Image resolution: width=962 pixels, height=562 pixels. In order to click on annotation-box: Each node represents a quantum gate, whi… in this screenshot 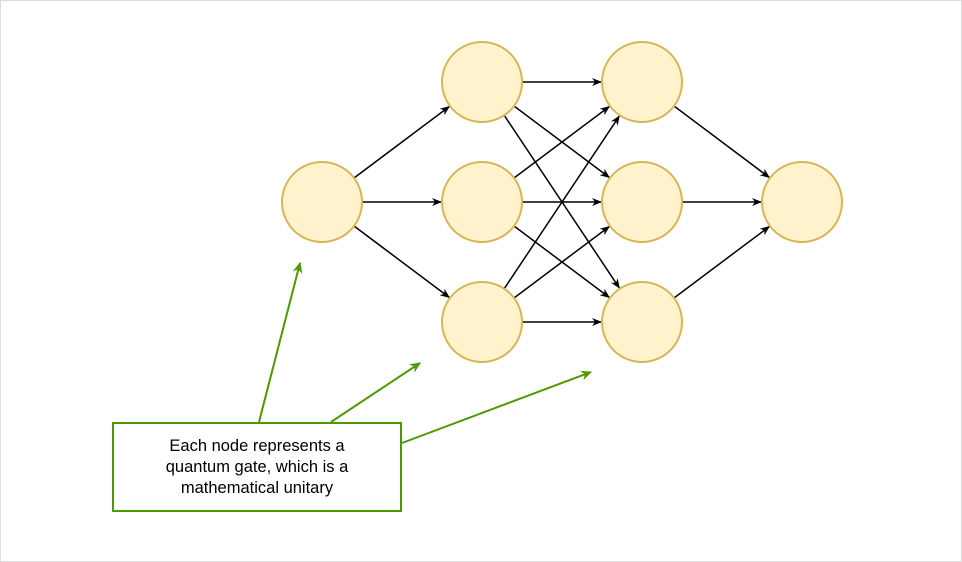, I will do `click(257, 467)`.